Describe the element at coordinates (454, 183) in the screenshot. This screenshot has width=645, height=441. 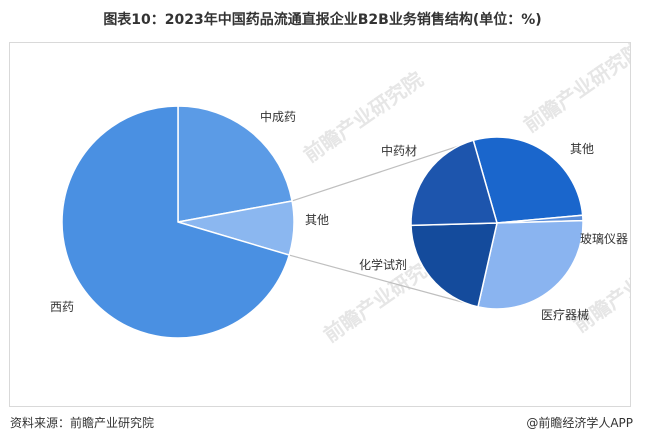
I see `sub-pie-slice-e4b8ade88dafe69d90` at that location.